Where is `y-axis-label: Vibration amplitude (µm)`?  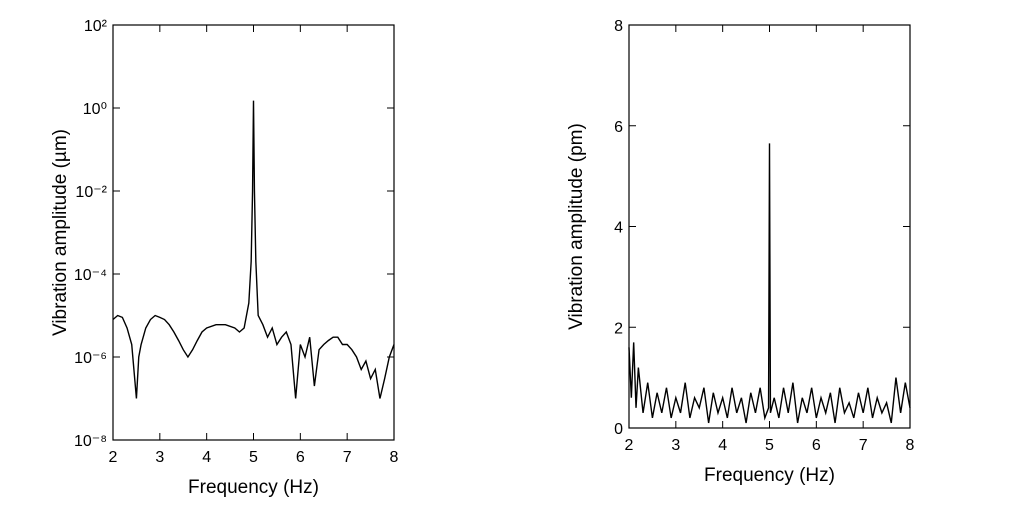
y-axis-label: Vibration amplitude (µm) is located at coordinates (60, 232).